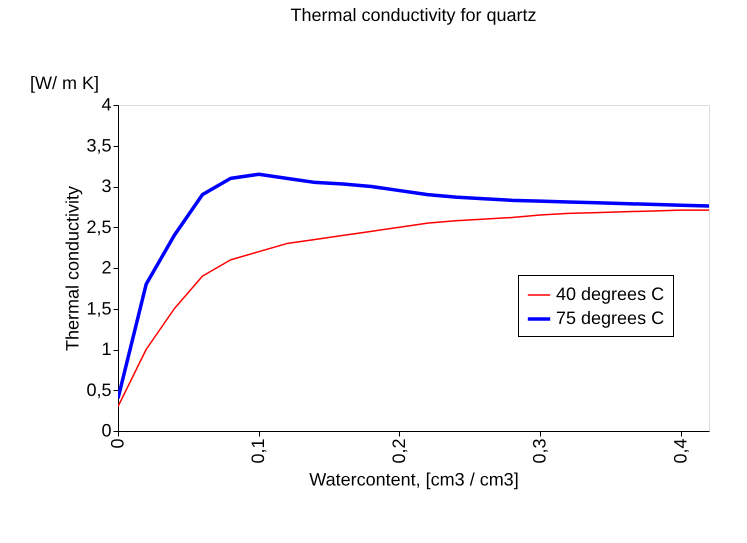 The image size is (747, 543). What do you see at coordinates (99, 390) in the screenshot?
I see `y-tick-label: 0,5` at bounding box center [99, 390].